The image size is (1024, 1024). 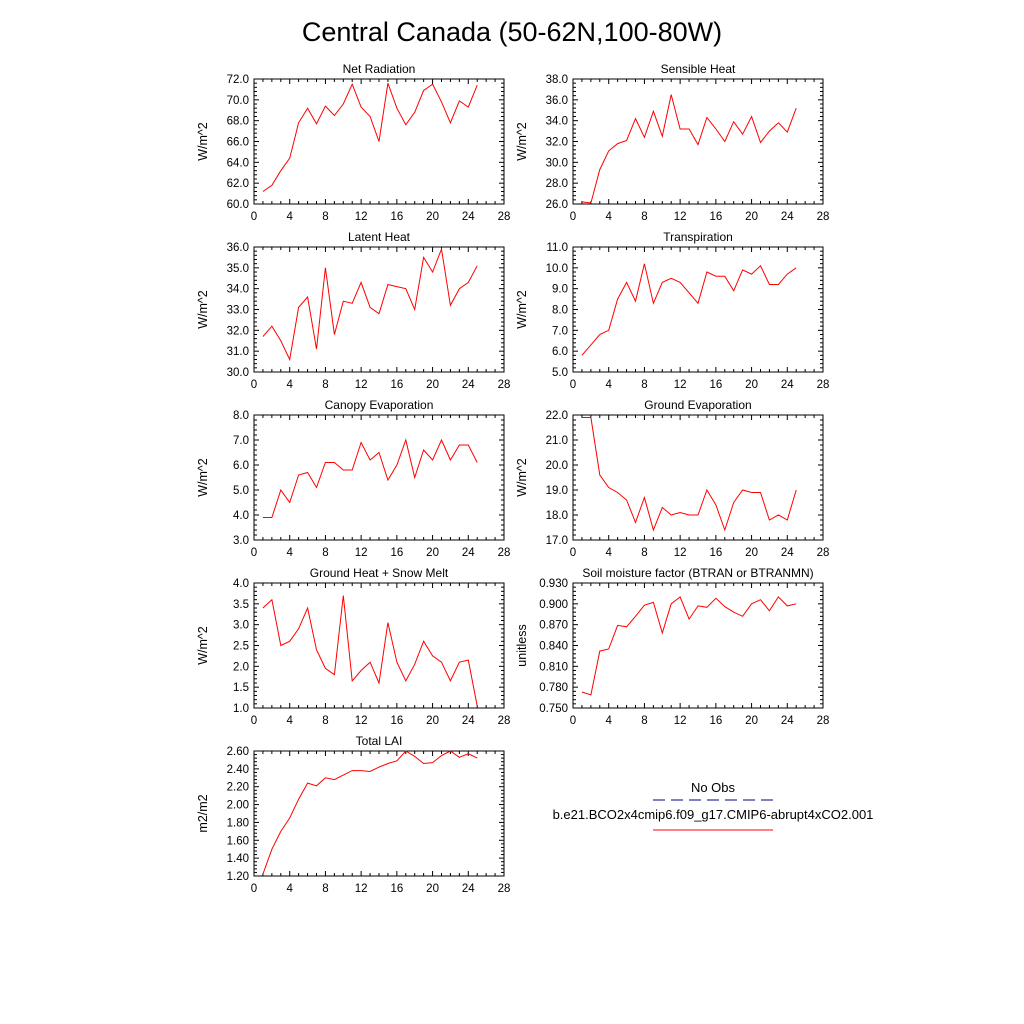 What do you see at coordinates (557, 466) in the screenshot?
I see `y-tick-label: 20.0` at bounding box center [557, 466].